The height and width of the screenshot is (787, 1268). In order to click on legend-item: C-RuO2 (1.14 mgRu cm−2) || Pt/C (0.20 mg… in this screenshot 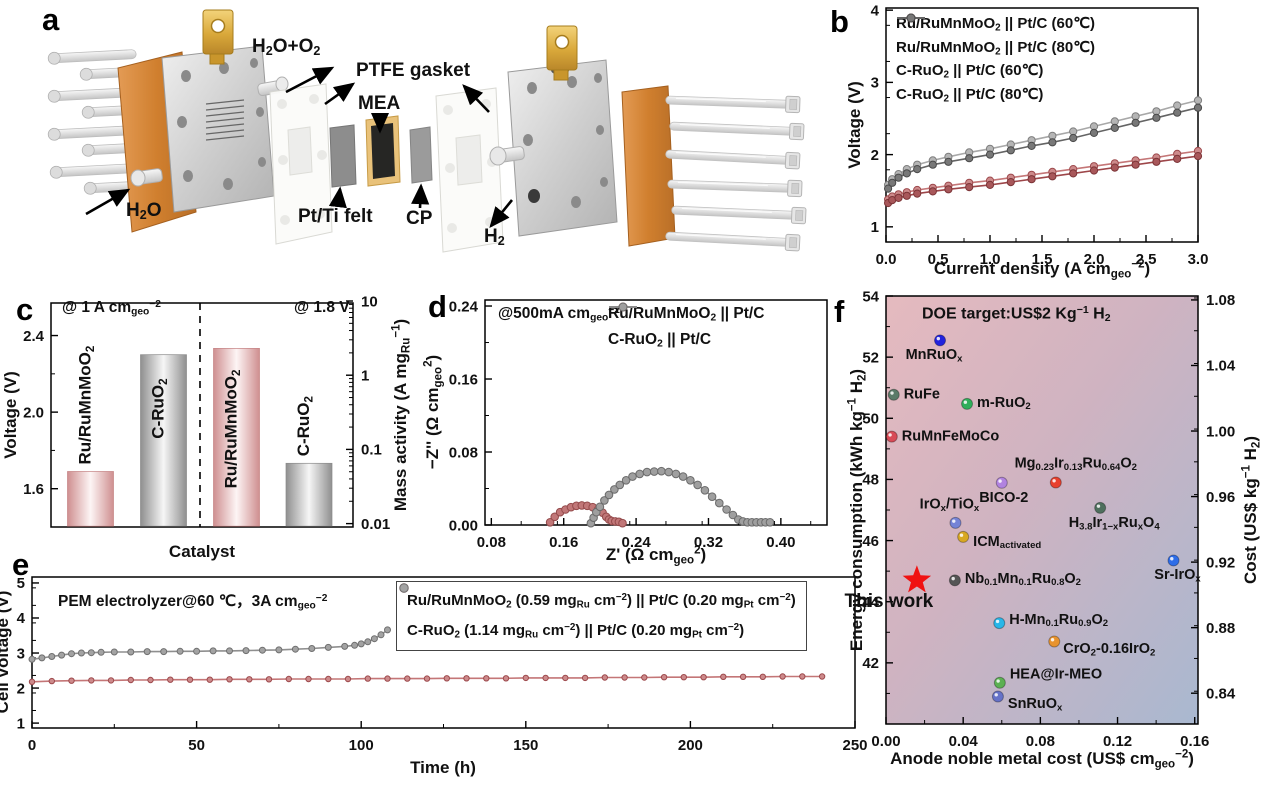, I will do `click(597, 614)`.